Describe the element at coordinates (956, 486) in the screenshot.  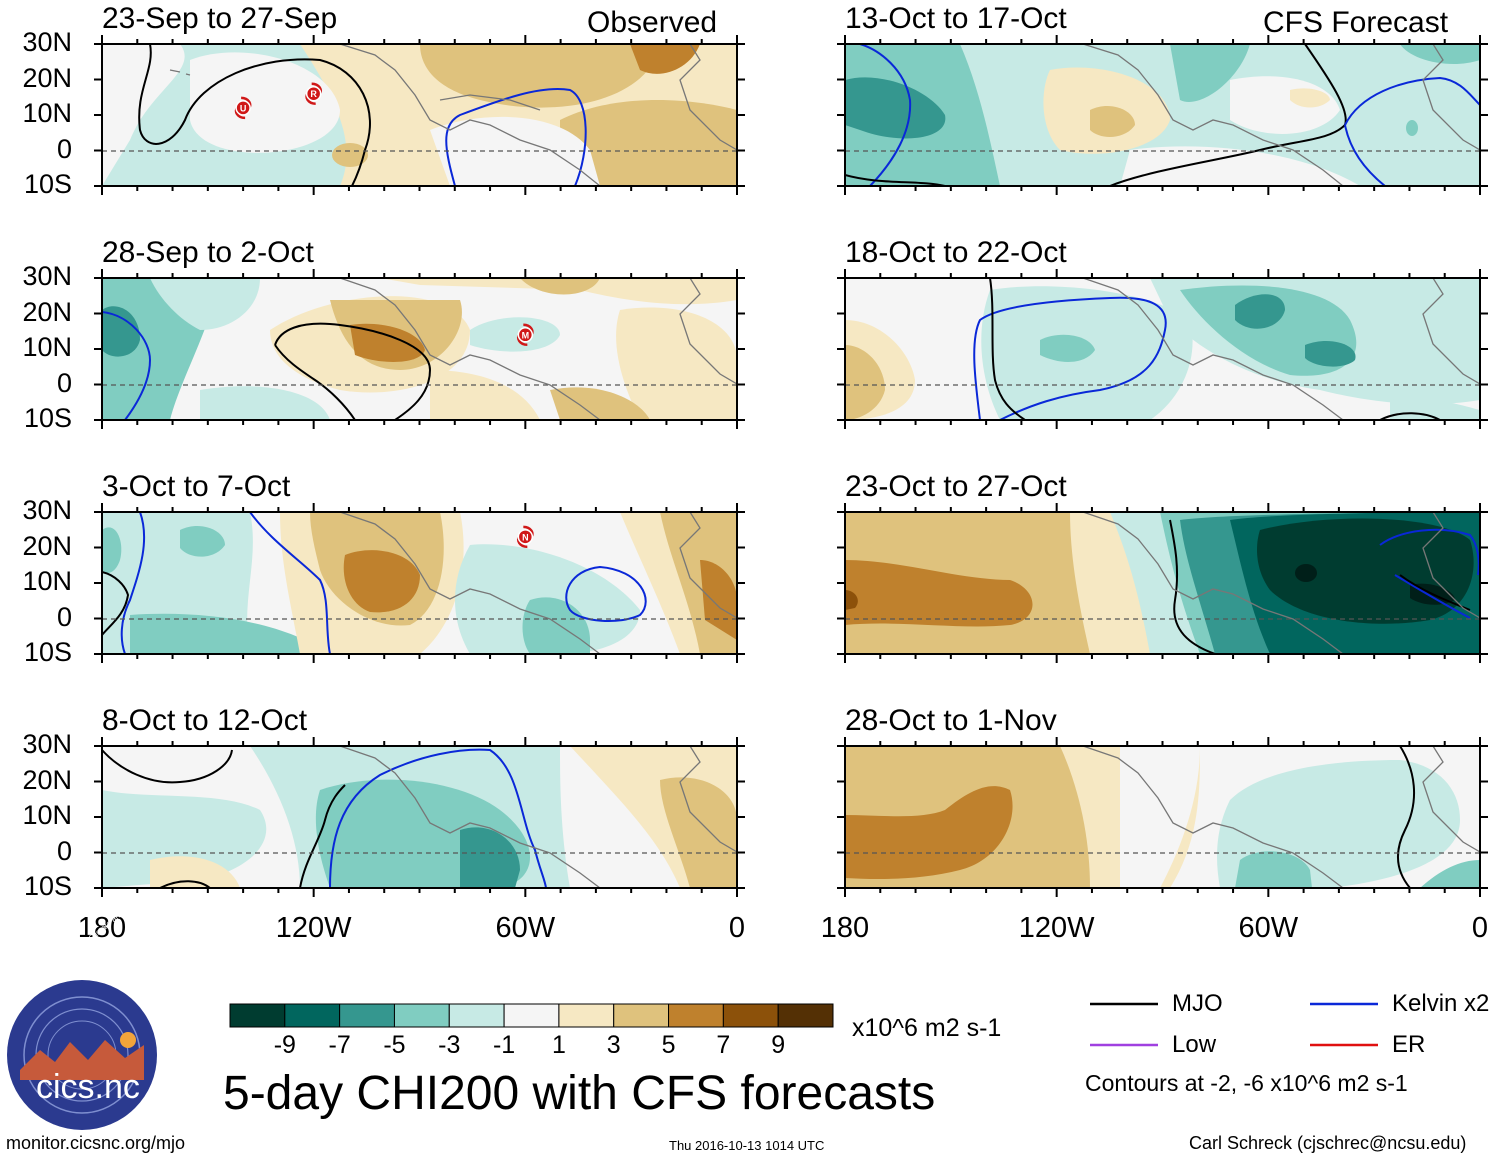
I see `panel-title-forecast-3: 23-Oct to 27-Oct` at that location.